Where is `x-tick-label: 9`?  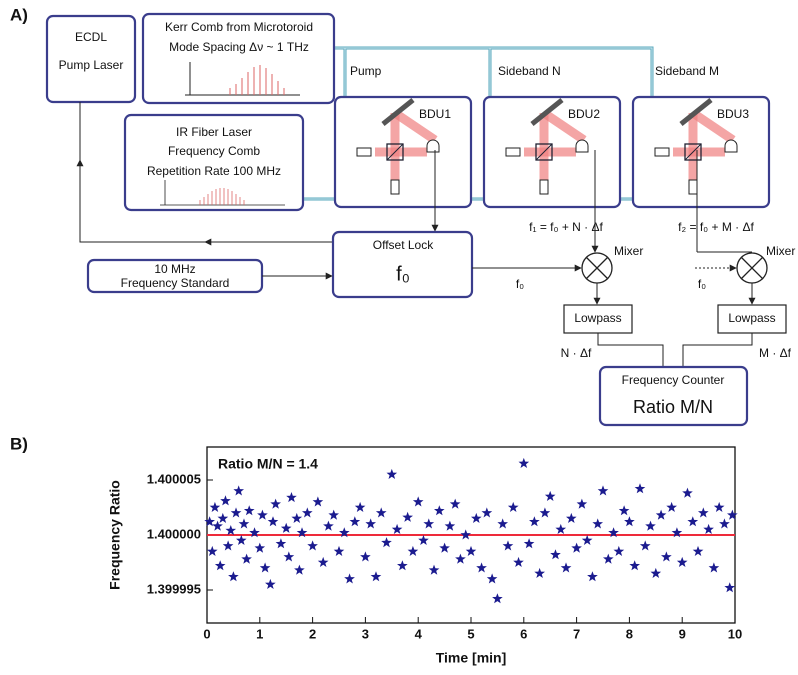 x-tick-label: 9 is located at coordinates (682, 633).